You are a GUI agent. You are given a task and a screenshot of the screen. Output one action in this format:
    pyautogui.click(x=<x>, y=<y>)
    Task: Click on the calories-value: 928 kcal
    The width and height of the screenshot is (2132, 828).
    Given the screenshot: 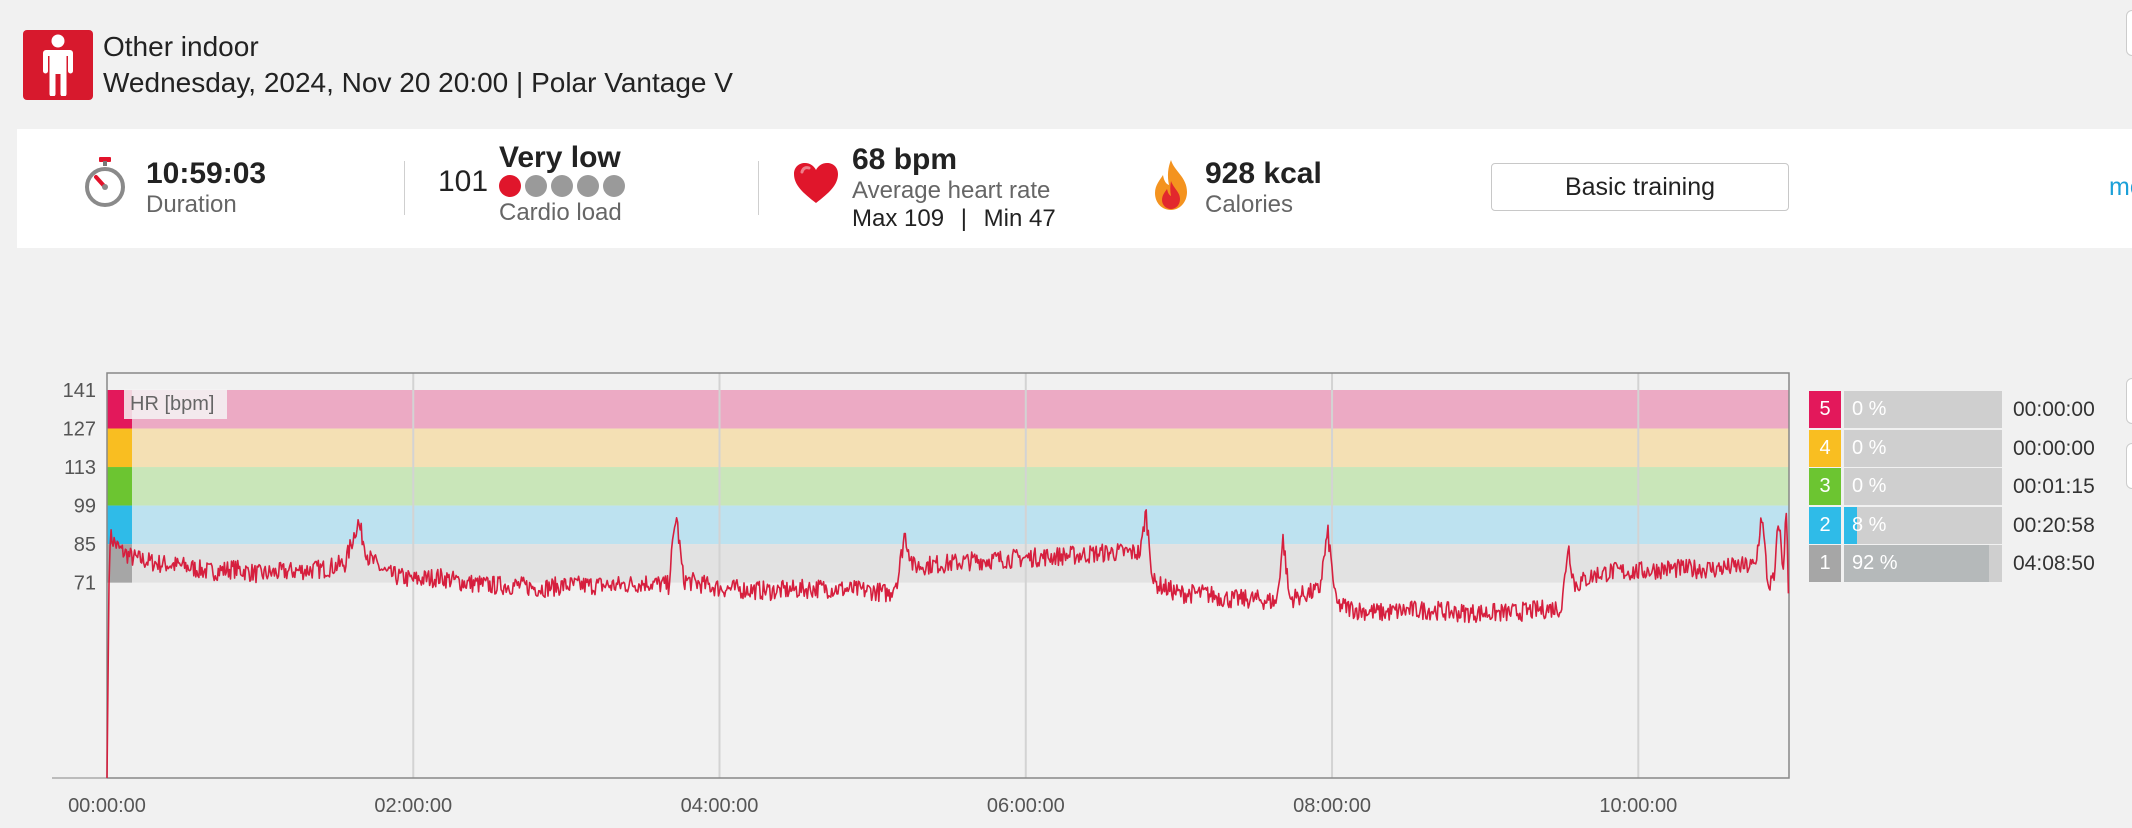 What is the action you would take?
    pyautogui.click(x=1263, y=173)
    